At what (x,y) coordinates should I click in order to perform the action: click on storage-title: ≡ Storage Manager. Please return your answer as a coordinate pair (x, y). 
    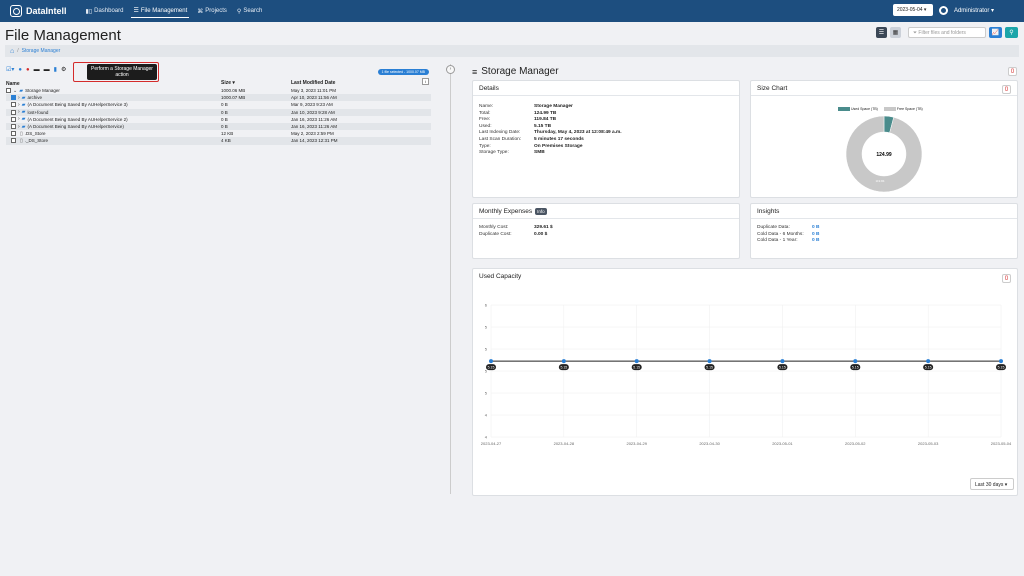
    Looking at the image, I should click on (515, 71).